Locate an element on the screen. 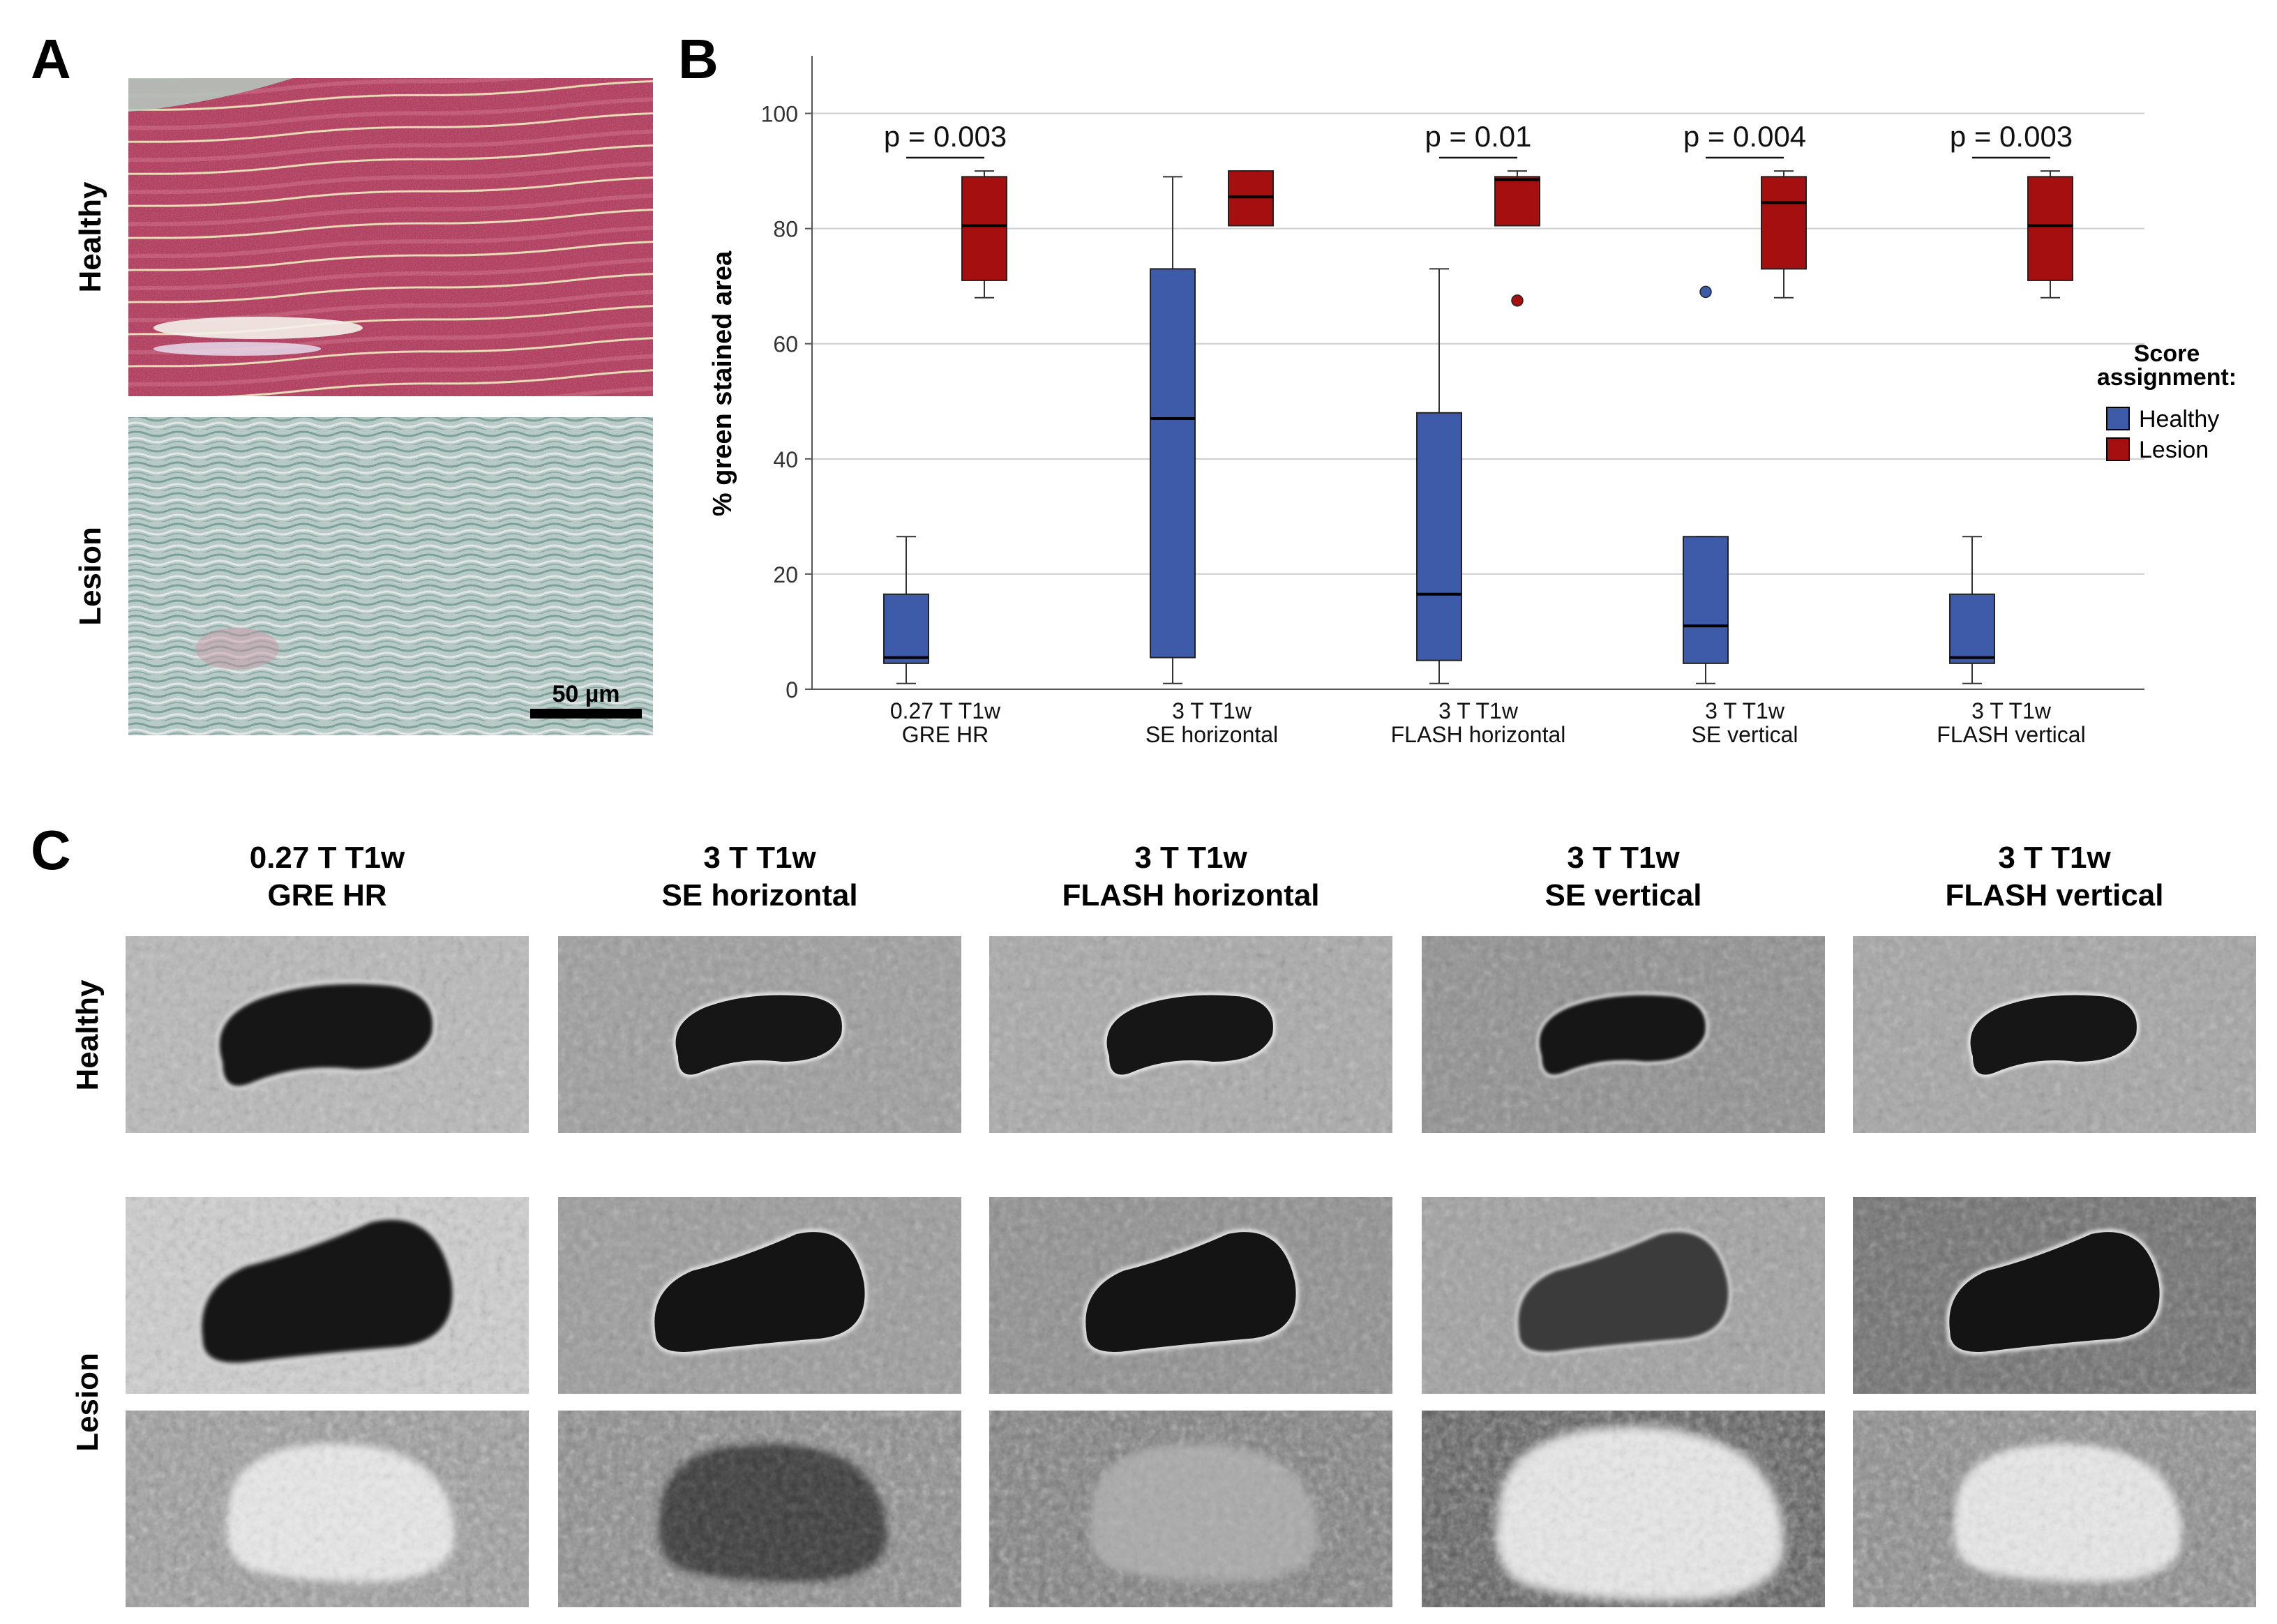  mri-image-r0-c3 is located at coordinates (1624, 1034).